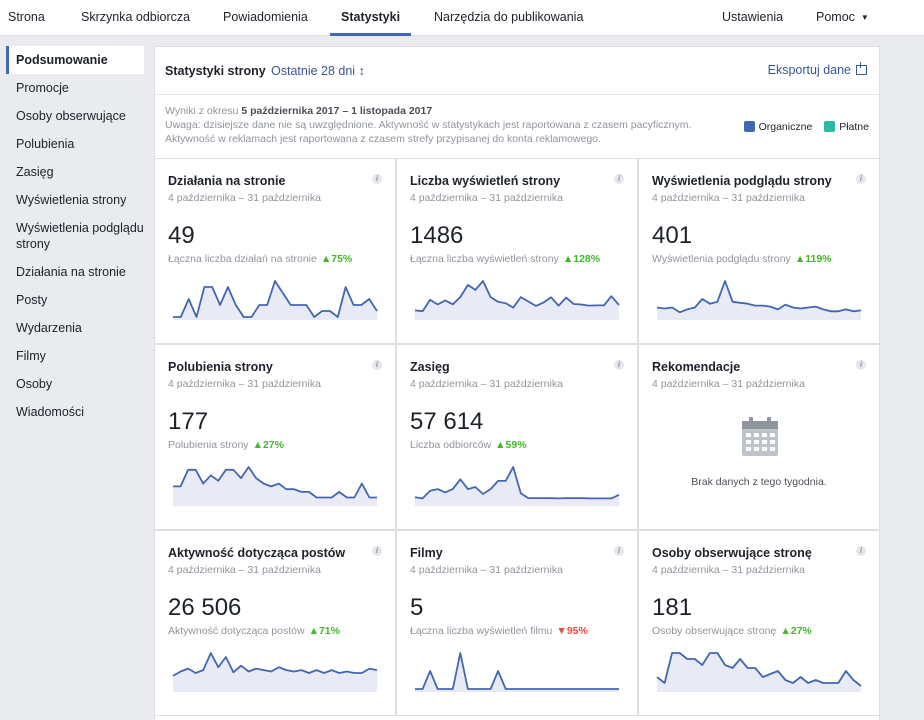 This screenshot has height=720, width=924. What do you see at coordinates (732, 631) in the screenshot?
I see `metric-label: Osoby obserwujące stronę ▲27%` at bounding box center [732, 631].